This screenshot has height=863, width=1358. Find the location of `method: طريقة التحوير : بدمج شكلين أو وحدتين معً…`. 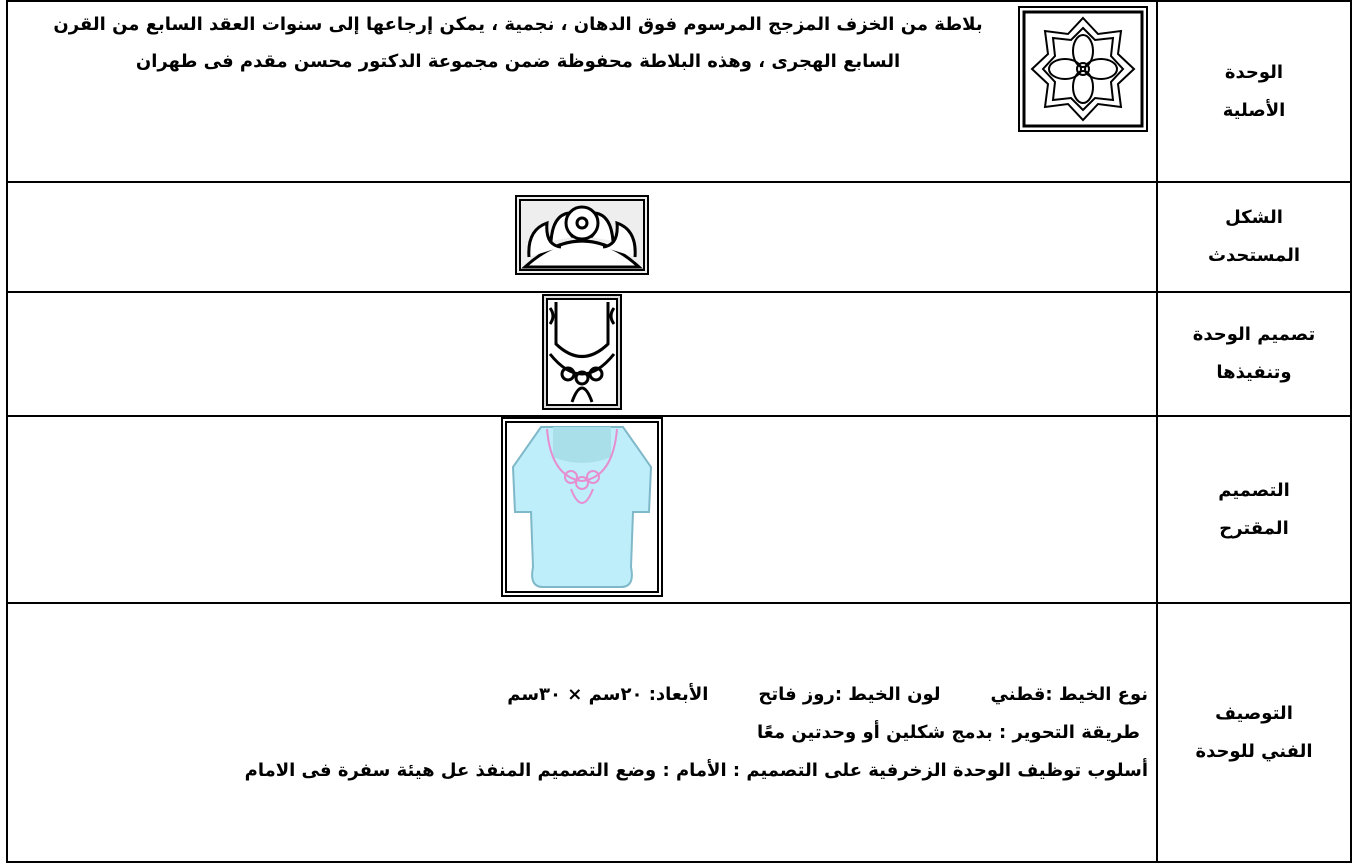

method: طريقة التحوير : بدمج شكلين أو وحدتين معً… is located at coordinates (948, 732).